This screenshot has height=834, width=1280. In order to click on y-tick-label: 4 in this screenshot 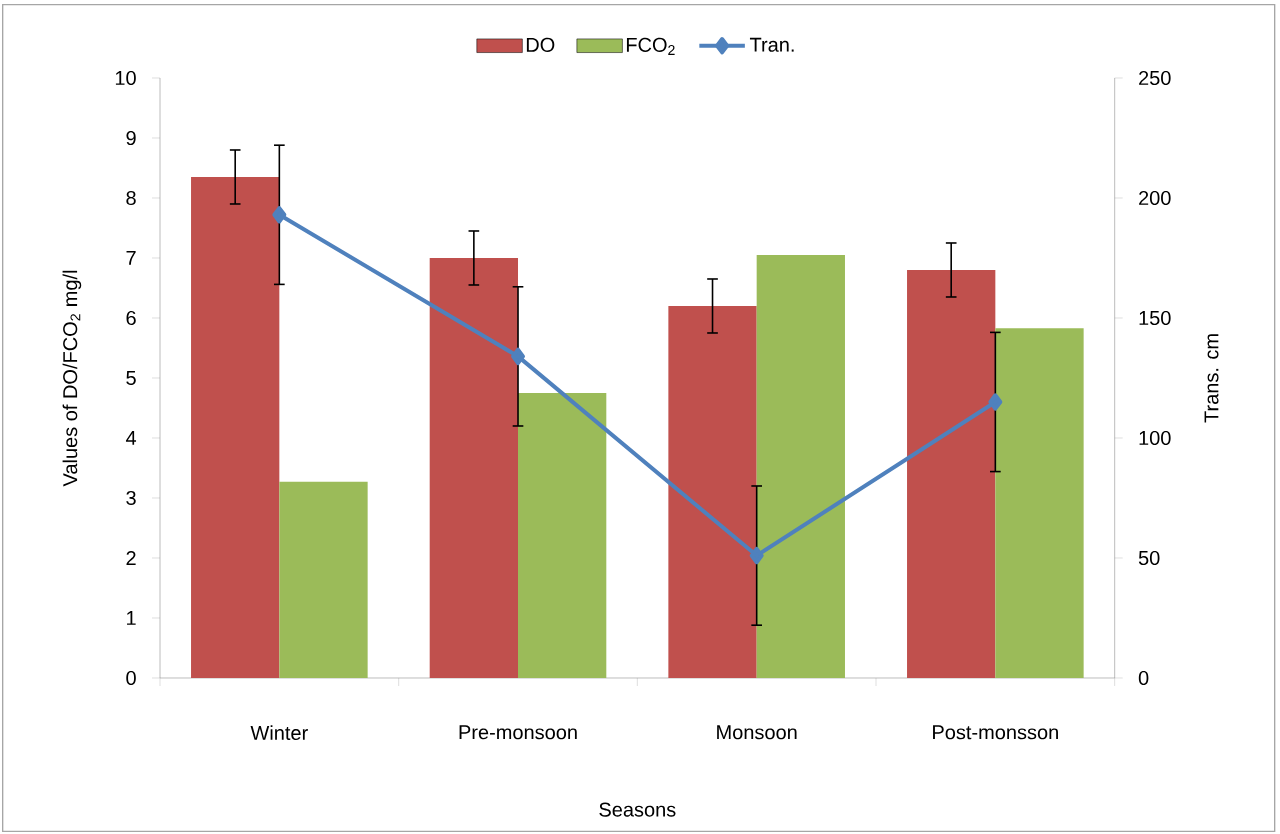, I will do `click(131, 438)`.